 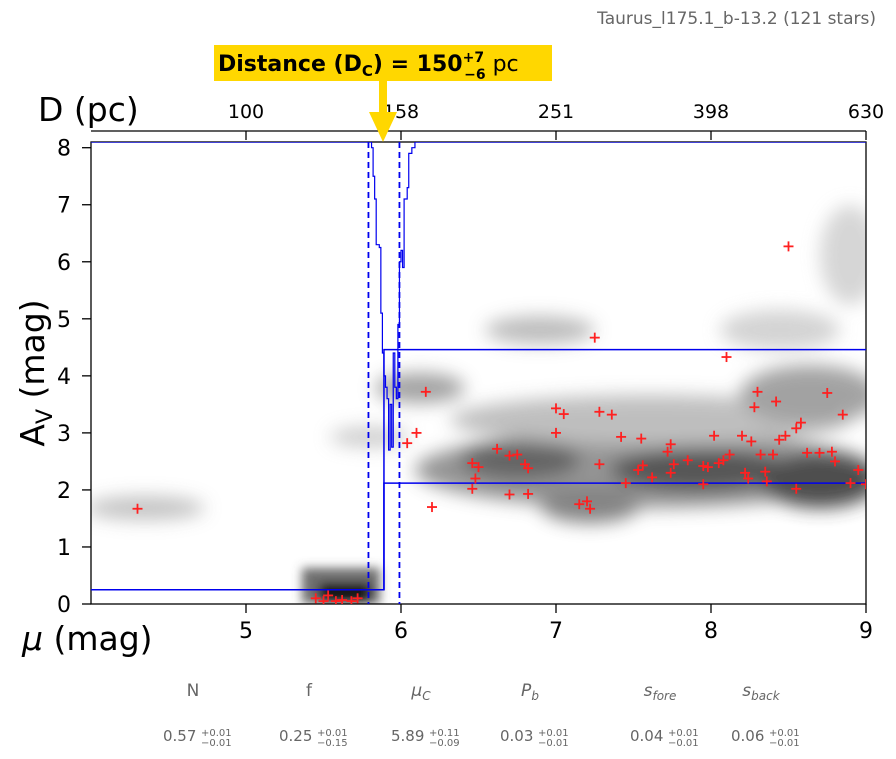 I want to click on param-minus: −0.09, so click(x=444, y=743).